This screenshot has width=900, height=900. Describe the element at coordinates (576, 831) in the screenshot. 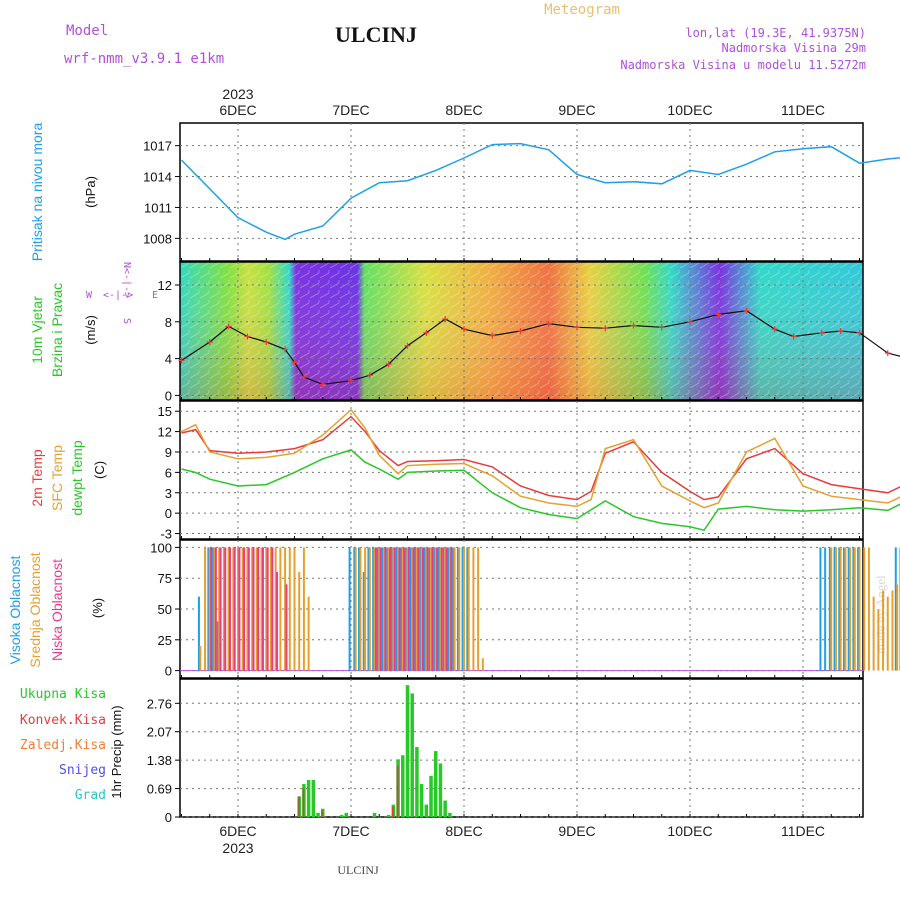

I see `day-label-bottom: 9DEC` at that location.